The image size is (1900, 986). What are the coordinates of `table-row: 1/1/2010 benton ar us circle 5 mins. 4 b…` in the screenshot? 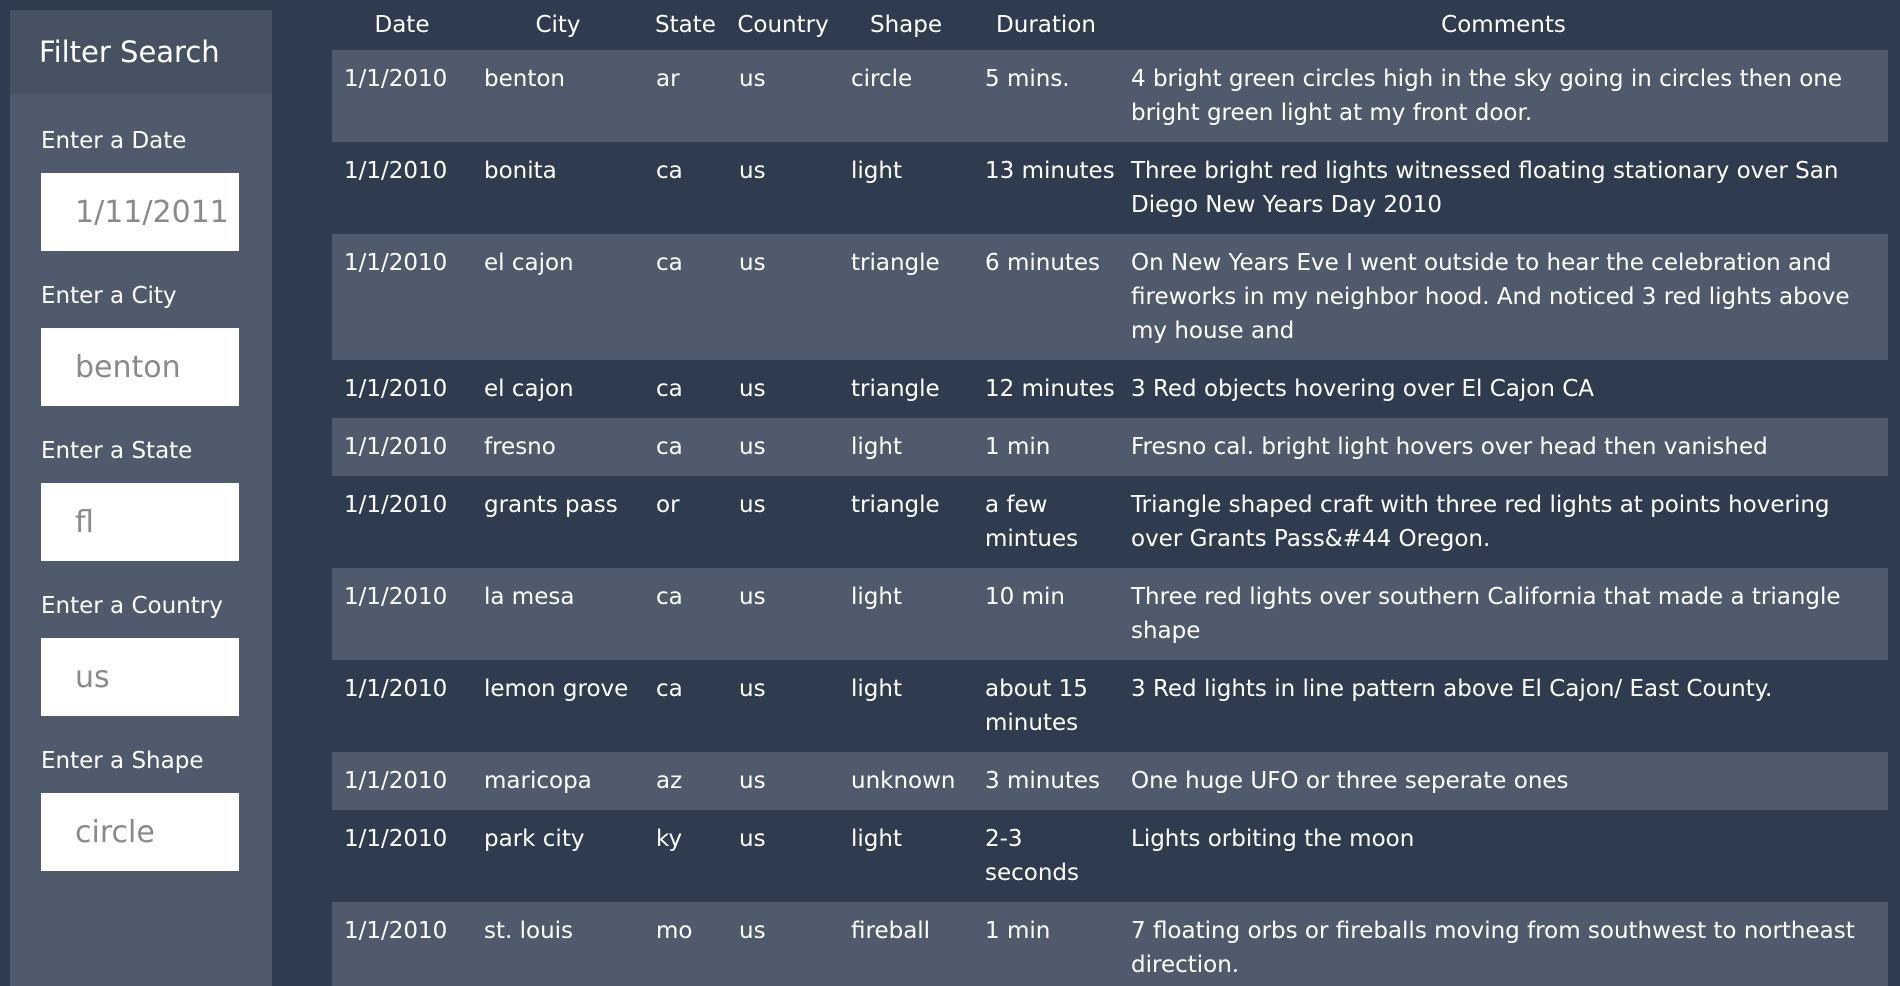 It's located at (1110, 96).